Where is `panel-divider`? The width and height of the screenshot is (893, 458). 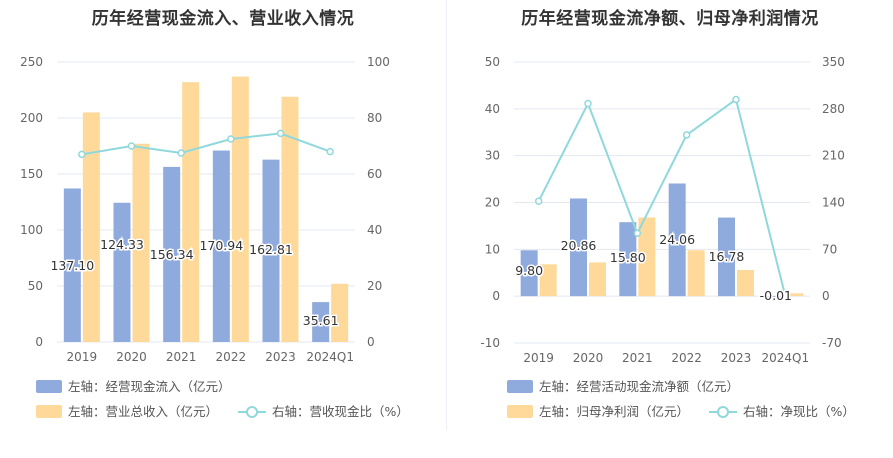 panel-divider is located at coordinates (446, 215).